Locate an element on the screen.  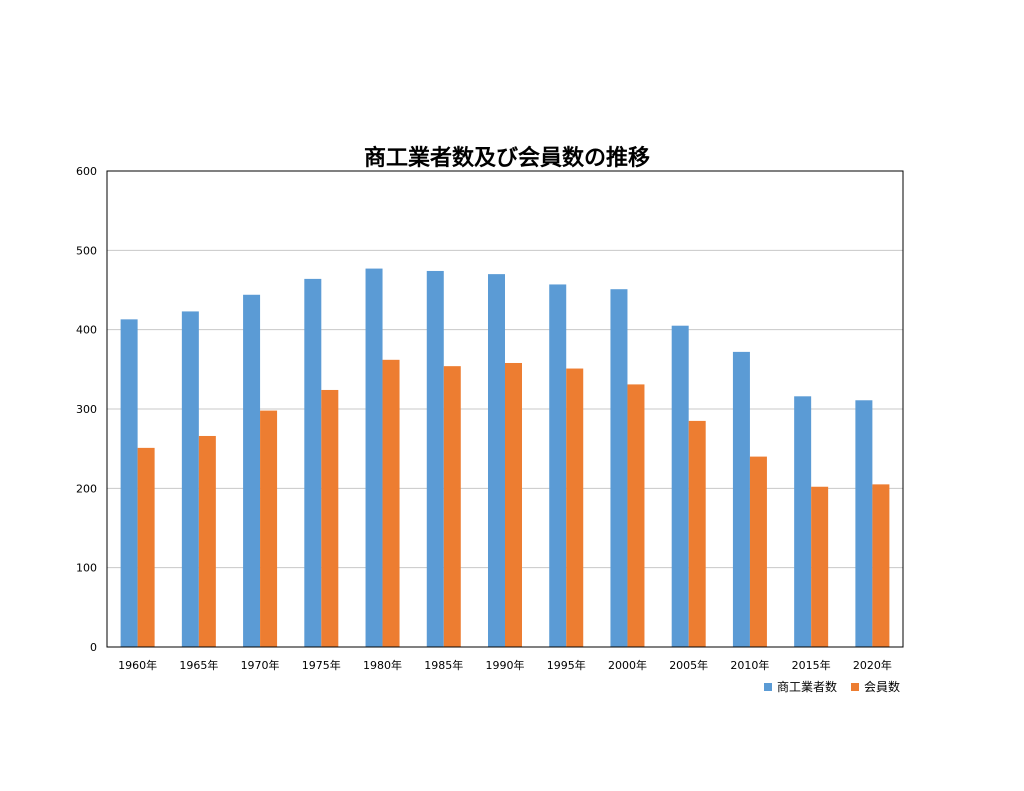
legend-item: 会員数 is located at coordinates (875, 686).